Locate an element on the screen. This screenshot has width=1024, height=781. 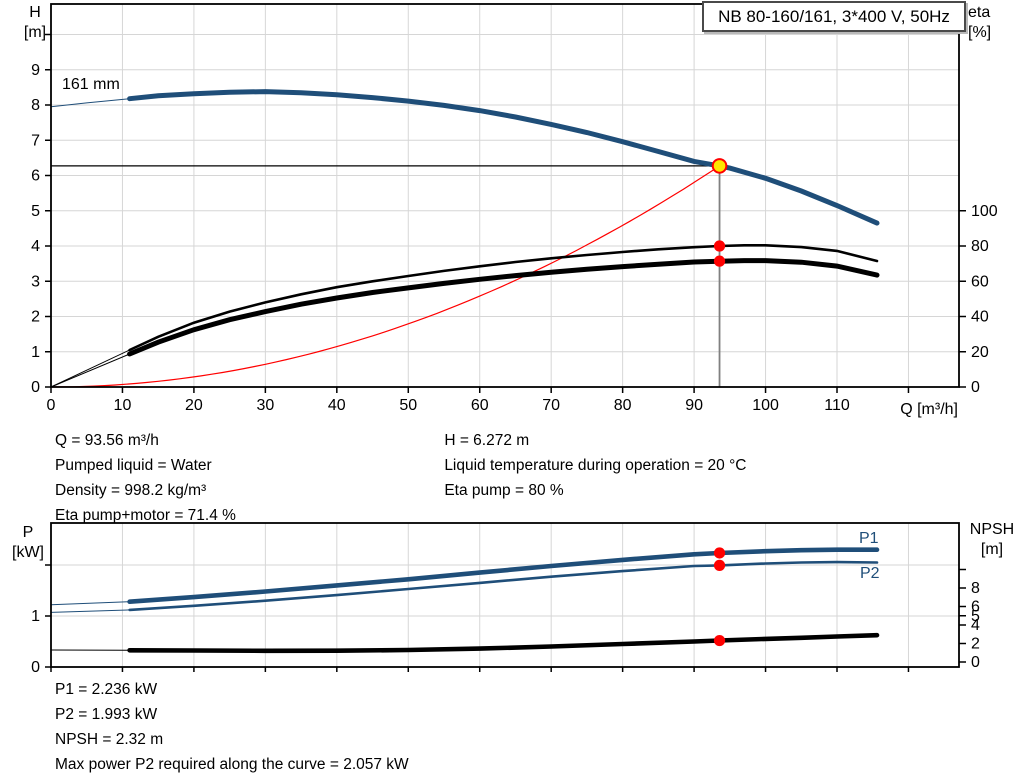
p1-point is located at coordinates (719, 553).